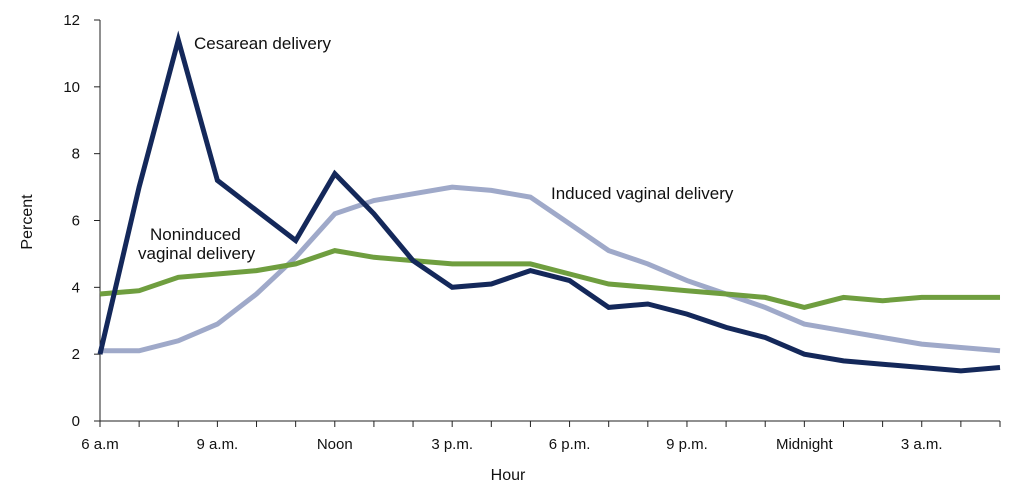 The width and height of the screenshot is (1024, 497). I want to click on x-tick-label: 9 a.m., so click(218, 444).